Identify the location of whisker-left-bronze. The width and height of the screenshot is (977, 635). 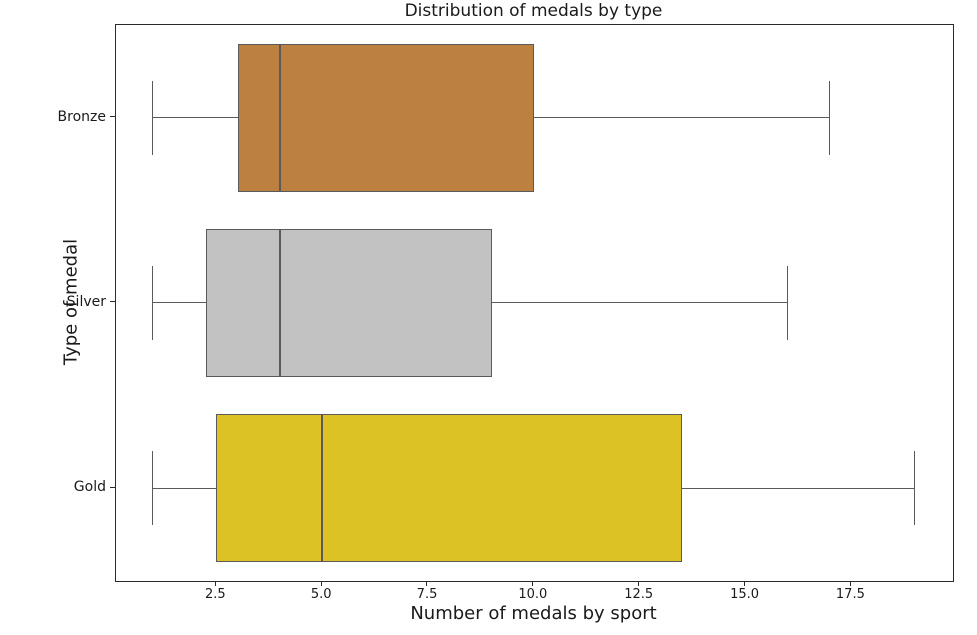
(195, 117).